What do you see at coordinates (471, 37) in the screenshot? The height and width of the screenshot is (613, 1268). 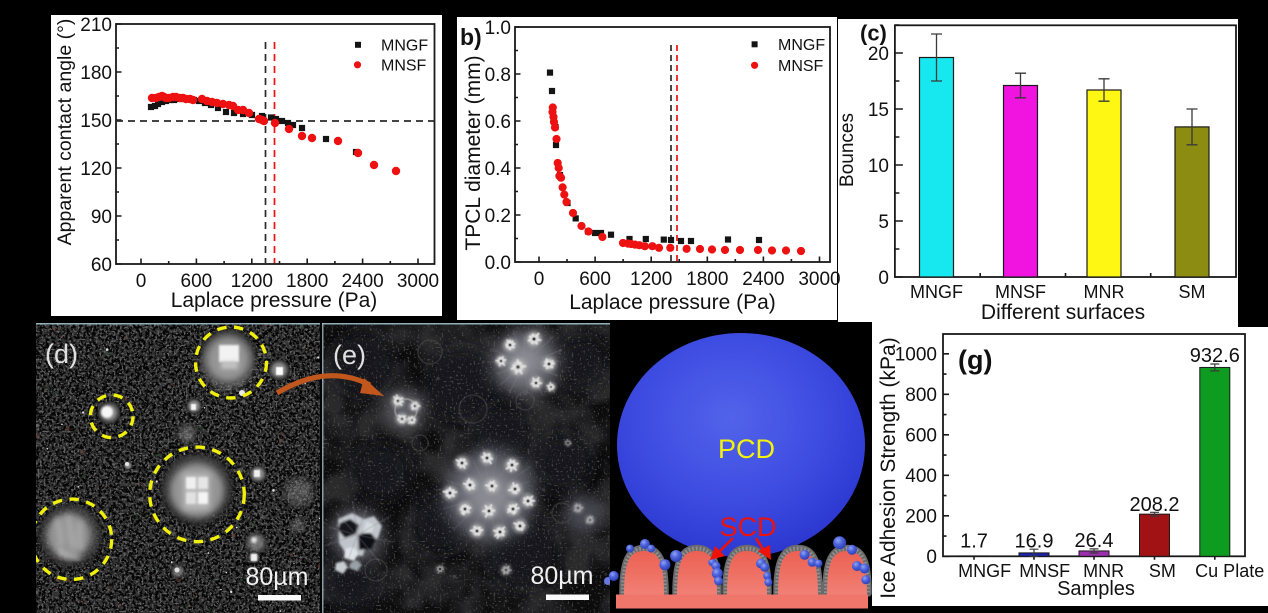 I see `svg-text: b)` at bounding box center [471, 37].